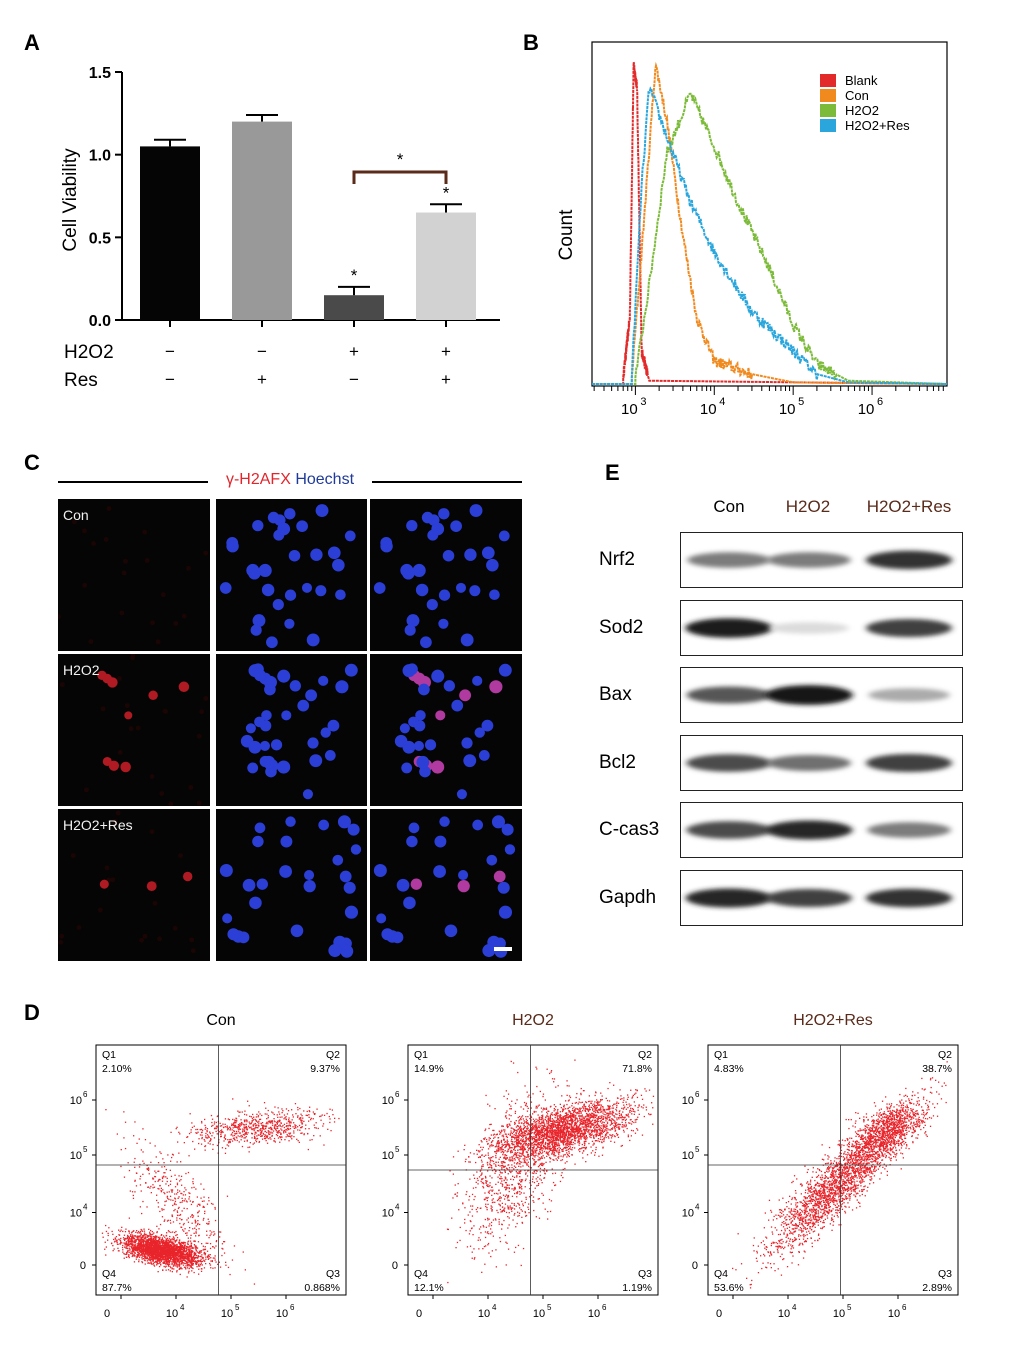  Describe the element at coordinates (117, 1069) in the screenshot. I see `quadrant-percent: 2.10%` at that location.